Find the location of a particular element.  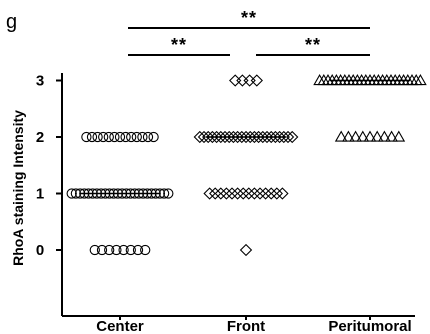

y-axis-title: RhoA staining Intensity is located at coordinates (18, 188).